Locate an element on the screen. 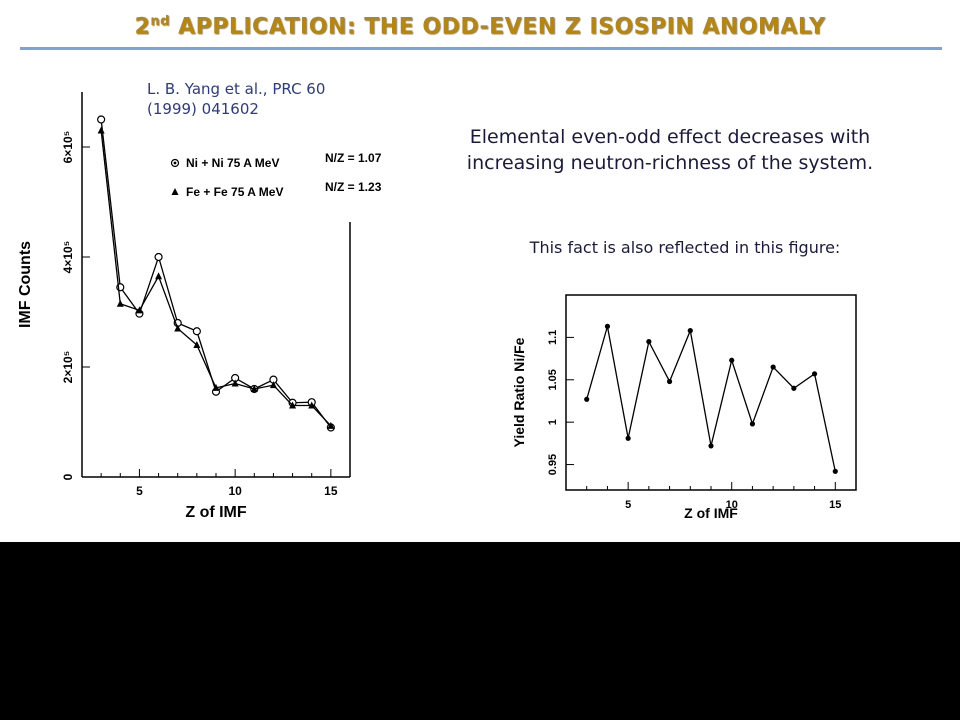 This screenshot has width=960, height=720. y-tick-label: 6×10⁵ is located at coordinates (68, 147).